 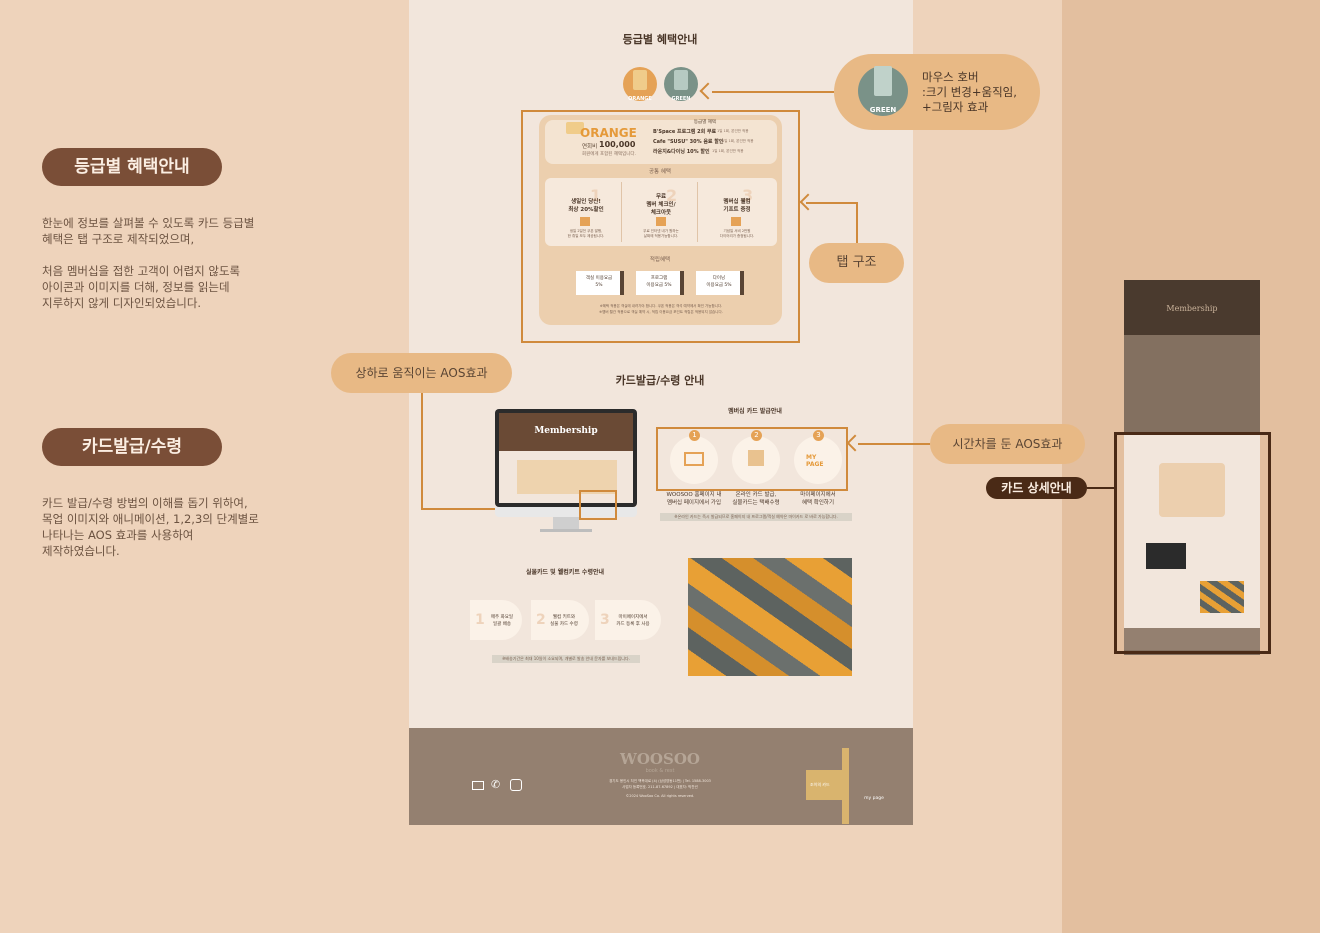 What do you see at coordinates (818, 435) in the screenshot?
I see `step-number: 3` at bounding box center [818, 435].